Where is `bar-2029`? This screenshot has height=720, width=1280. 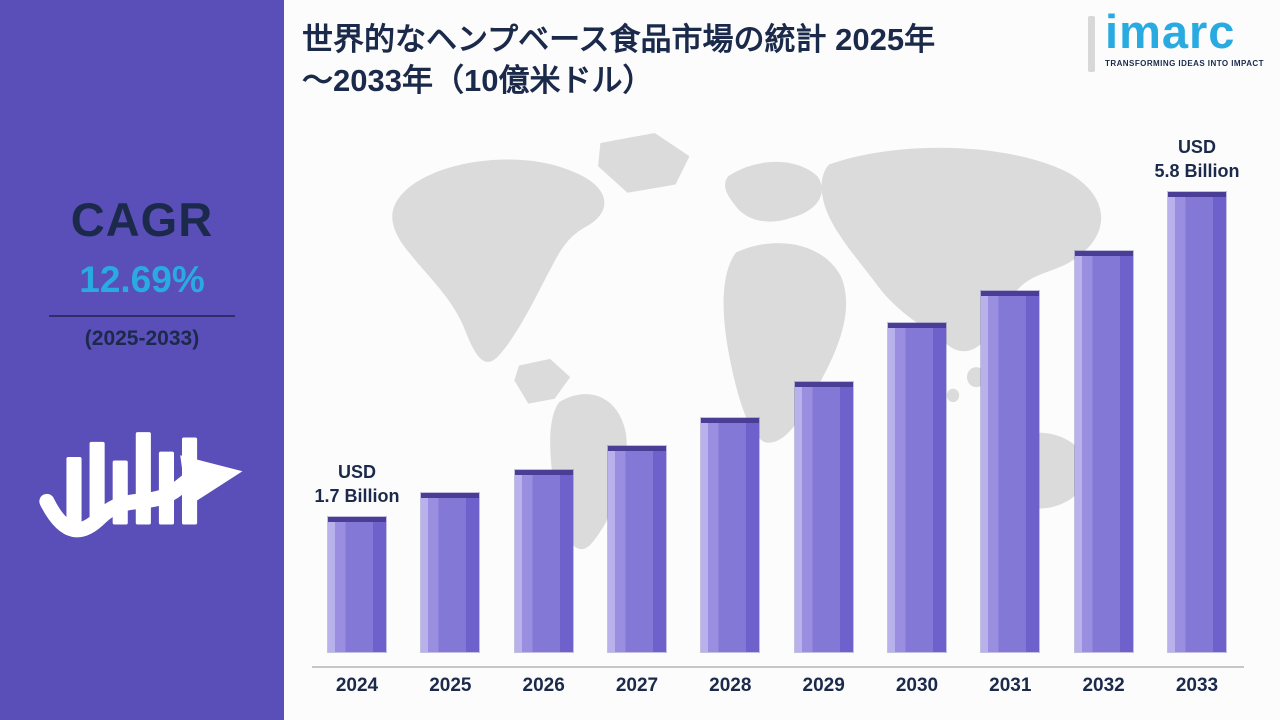 bar-2029 is located at coordinates (823, 517).